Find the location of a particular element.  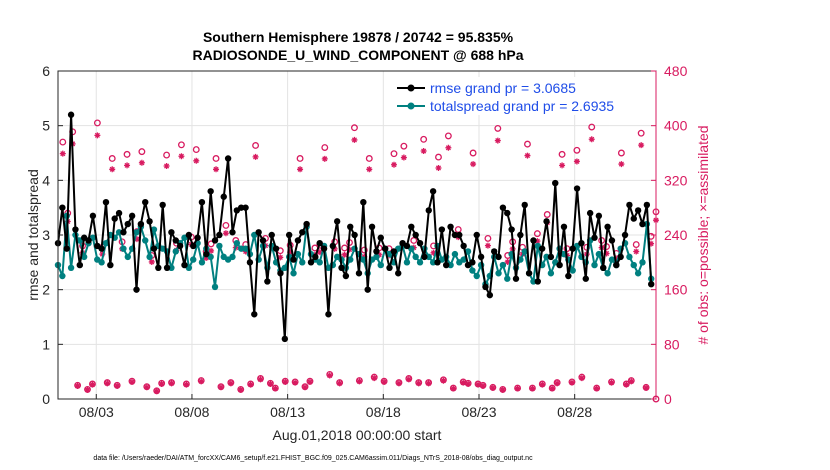

y-tick-label: 5 is located at coordinates (46, 126).